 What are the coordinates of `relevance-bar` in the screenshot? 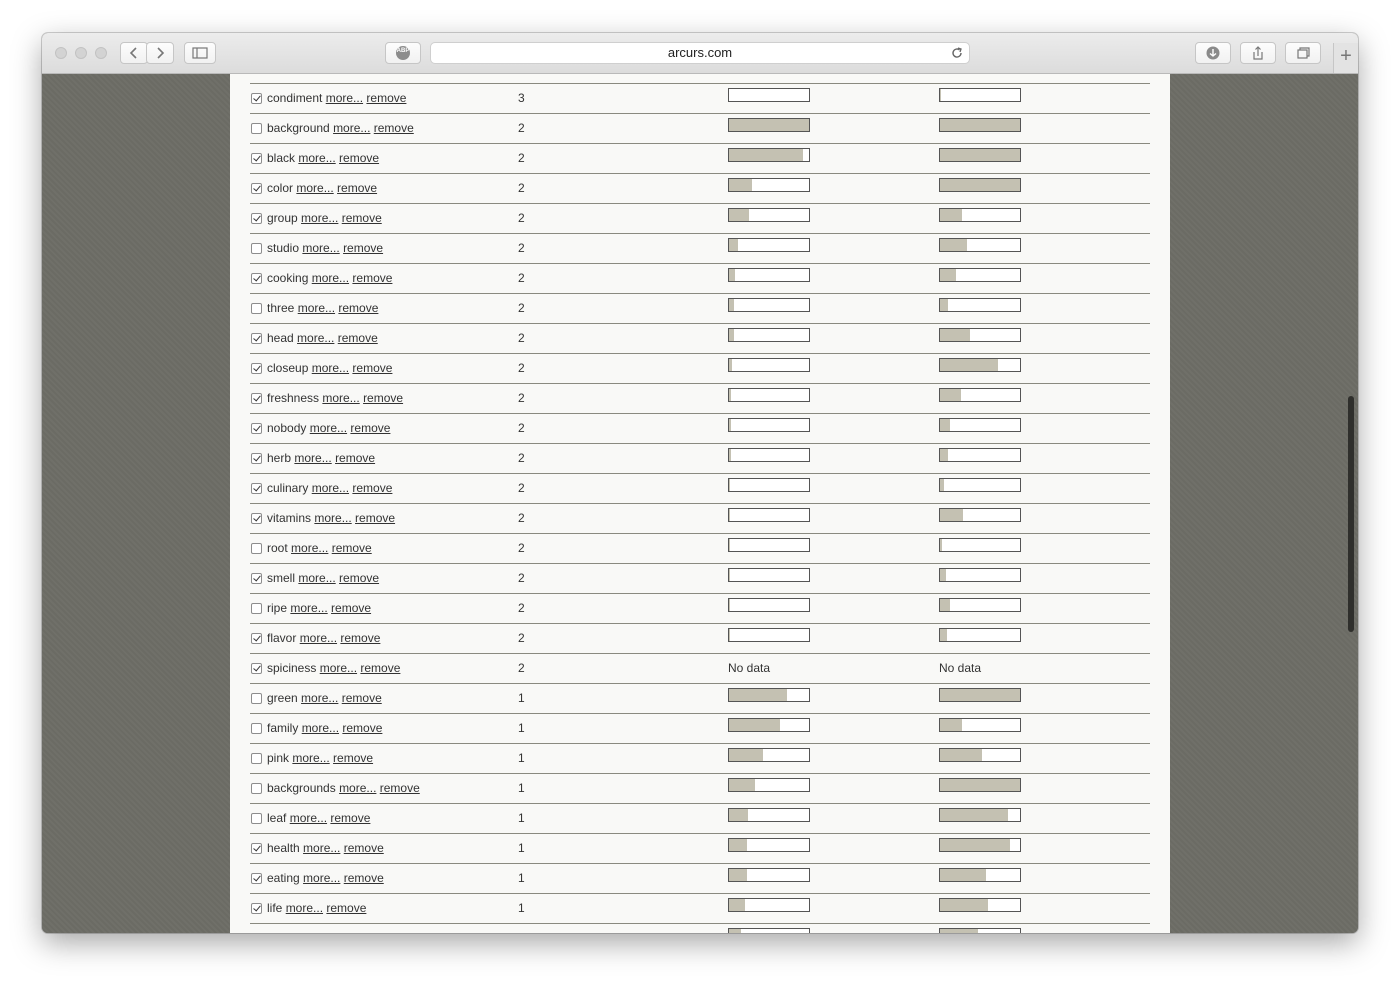 It's located at (769, 875).